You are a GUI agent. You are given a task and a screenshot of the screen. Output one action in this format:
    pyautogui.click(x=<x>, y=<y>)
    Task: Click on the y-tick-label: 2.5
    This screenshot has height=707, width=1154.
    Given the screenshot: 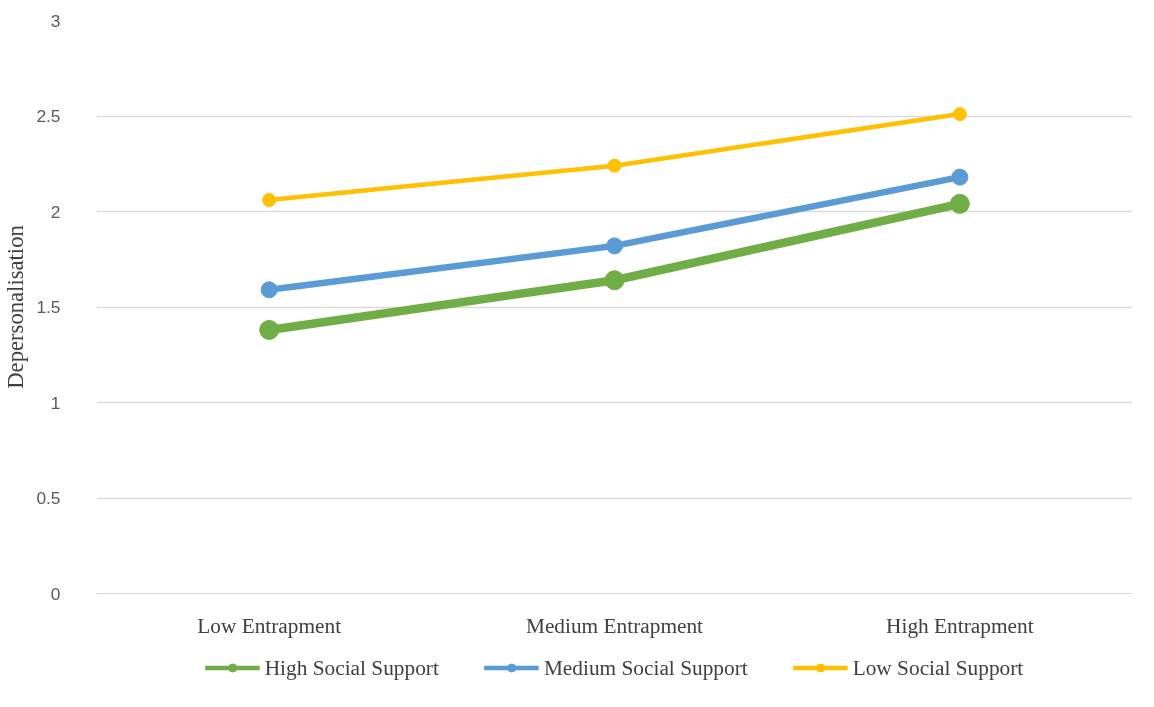 What is the action you would take?
    pyautogui.click(x=48, y=116)
    